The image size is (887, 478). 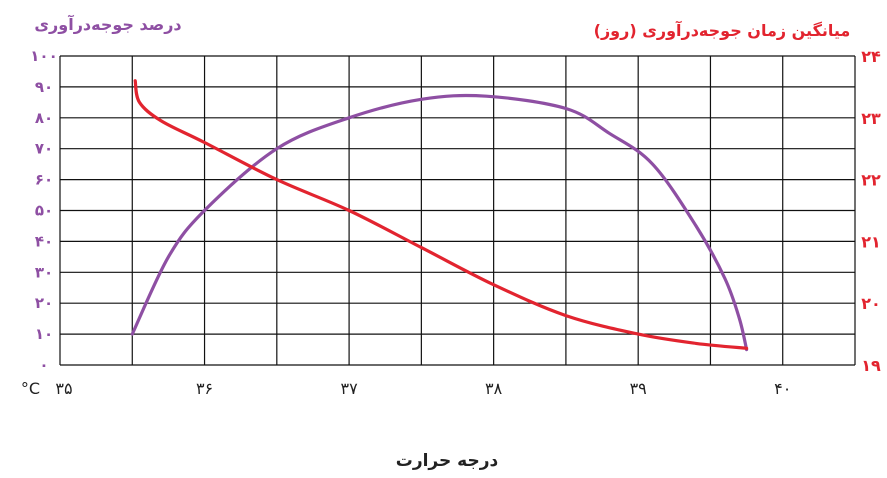 What do you see at coordinates (107, 24) in the screenshot?
I see `left-axis-title: درصد جوجه‌درآوری` at bounding box center [107, 24].